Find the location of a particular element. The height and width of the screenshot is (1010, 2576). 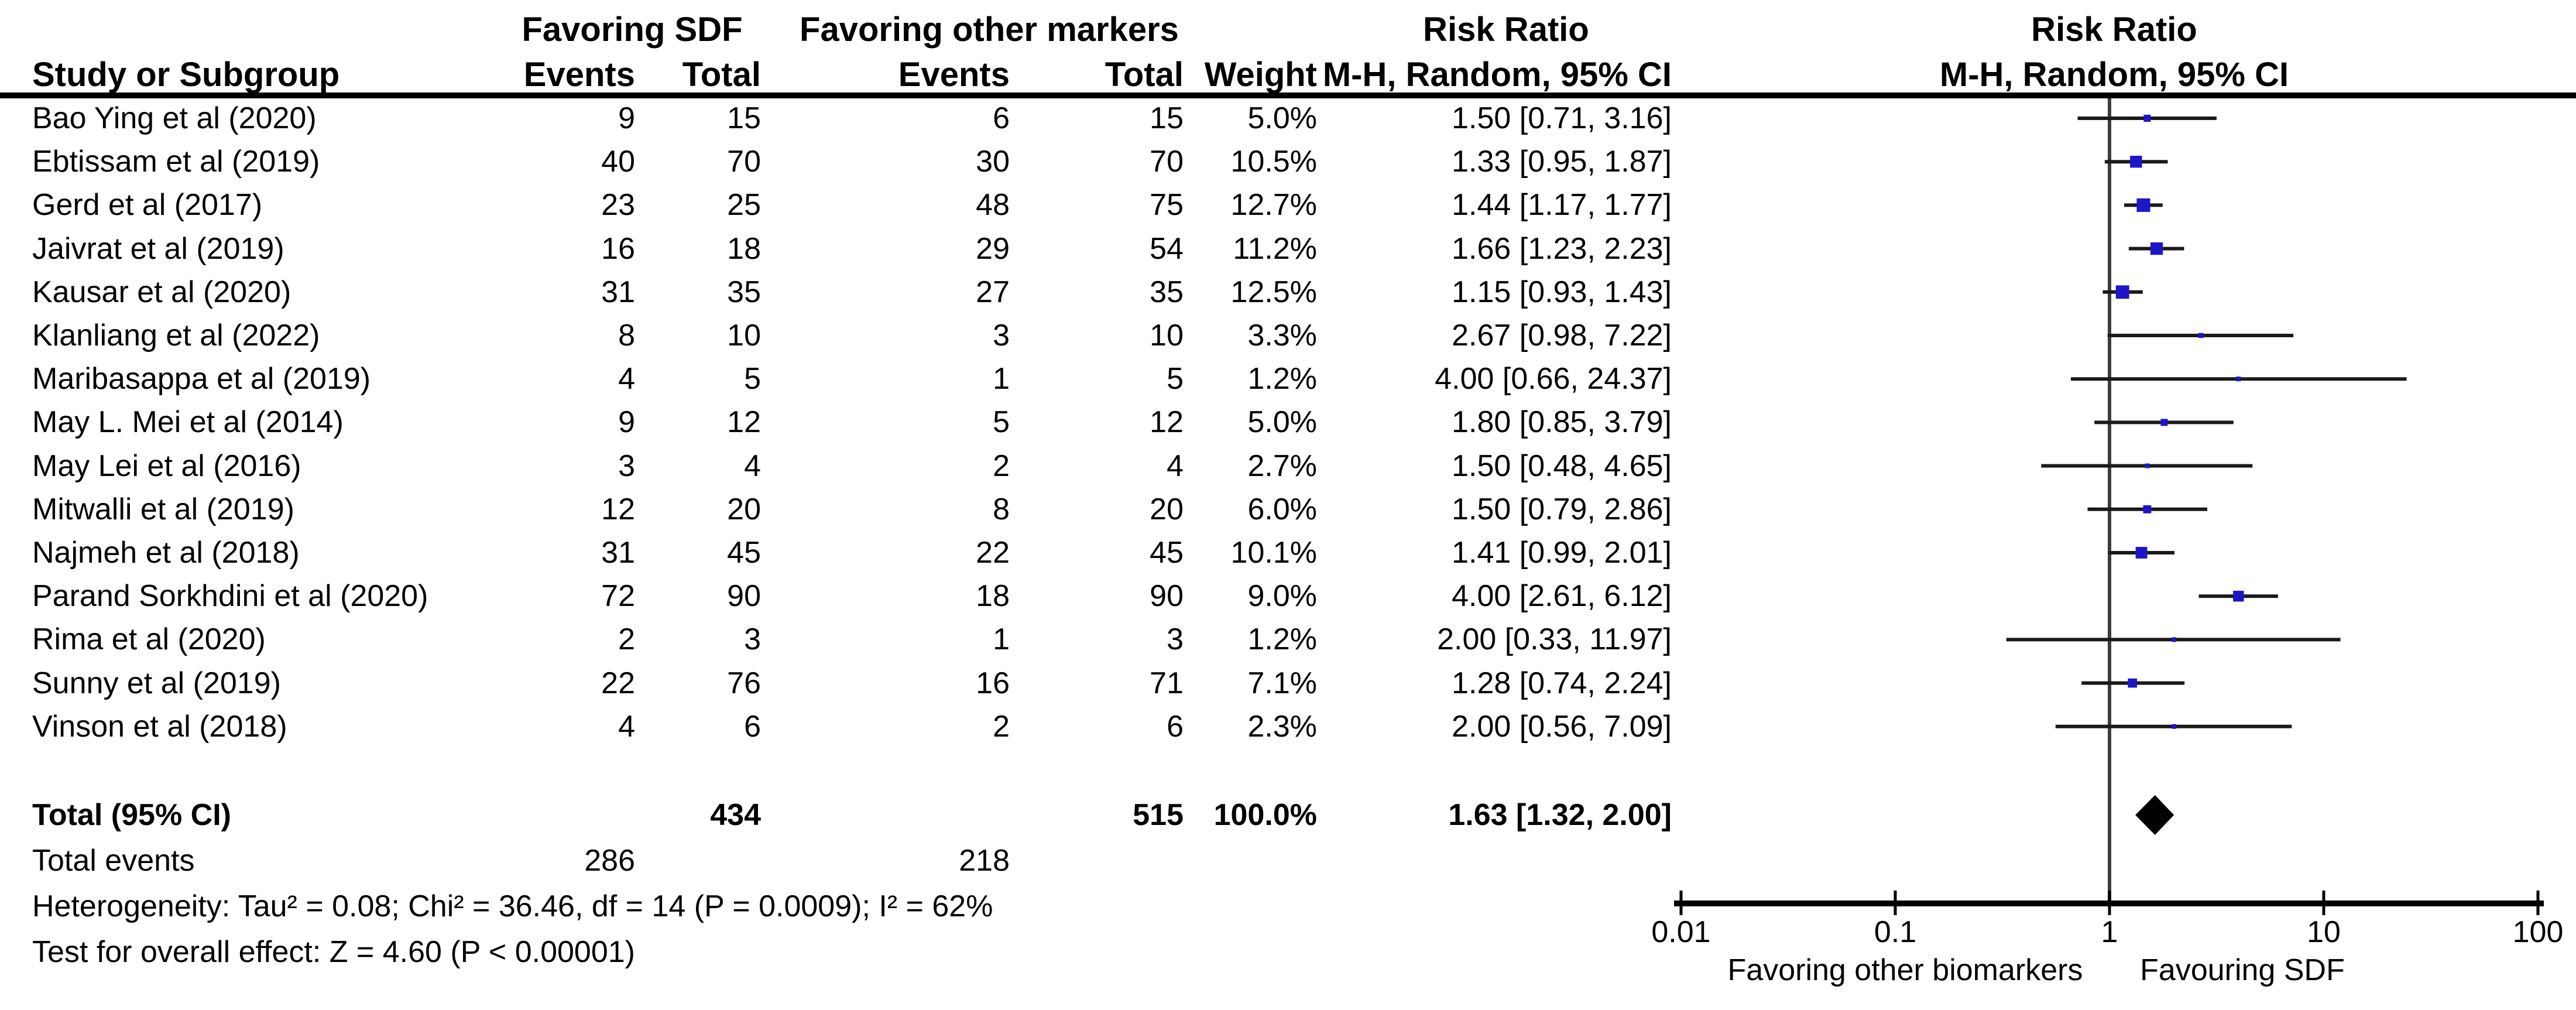

weight-value: 5.0% is located at coordinates (1282, 118).